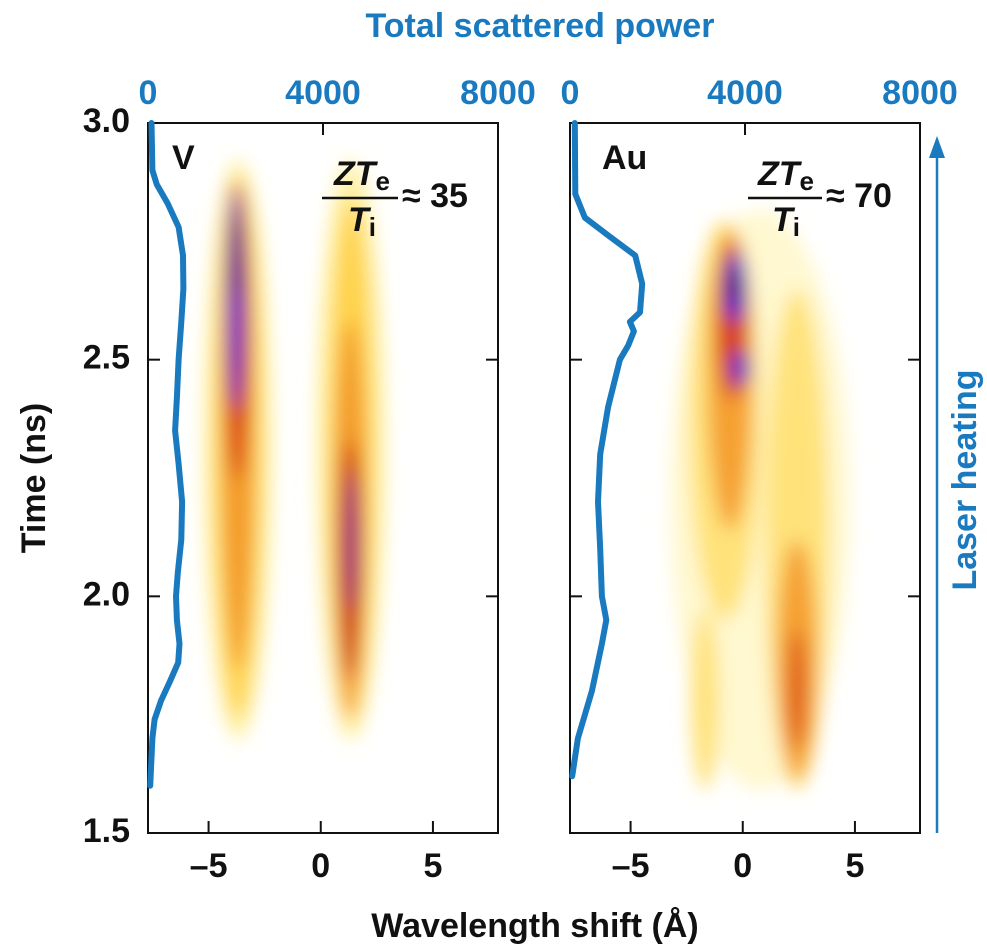  I want to click on y-axis-title: Time (ns), so click(34, 478).